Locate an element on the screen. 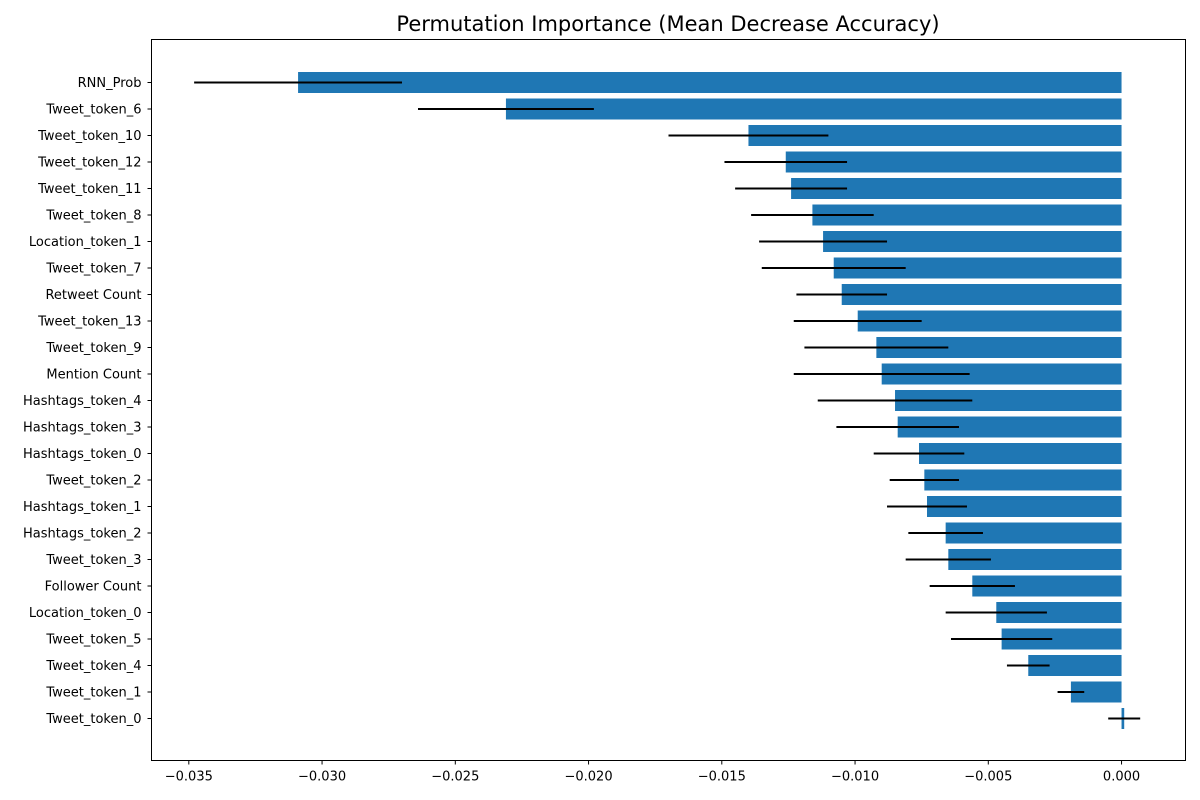 The height and width of the screenshot is (800, 1200). bar-rnn-prob is located at coordinates (710, 82).